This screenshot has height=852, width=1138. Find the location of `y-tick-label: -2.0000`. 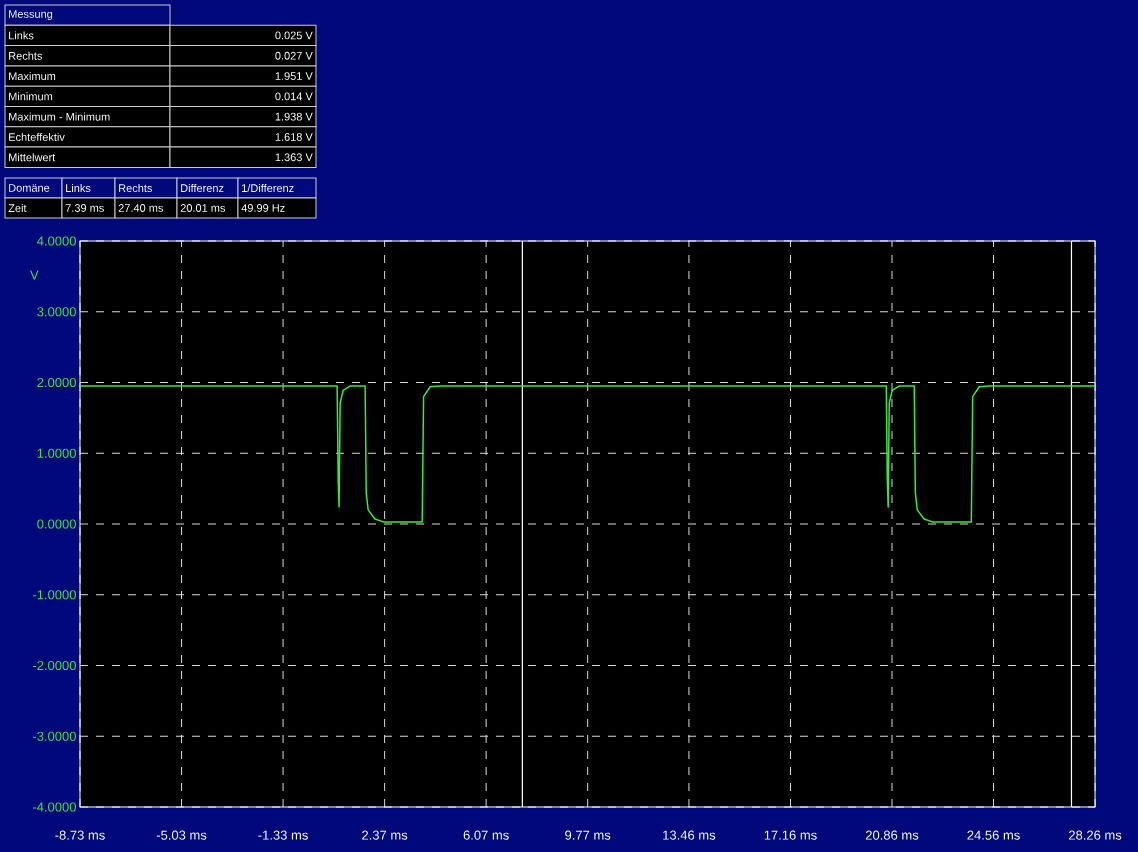

y-tick-label: -2.0000 is located at coordinates (54, 665).